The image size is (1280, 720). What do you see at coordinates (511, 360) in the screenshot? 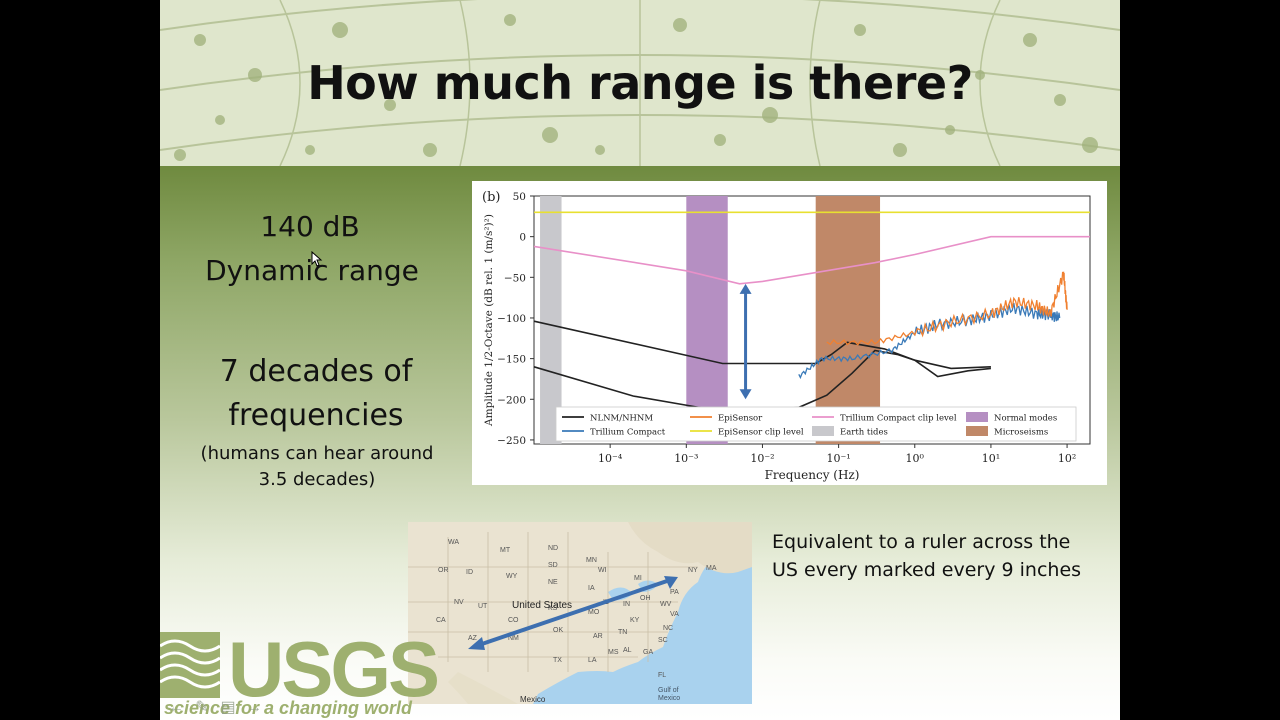
I see `y-tick-label: −150` at bounding box center [511, 360].